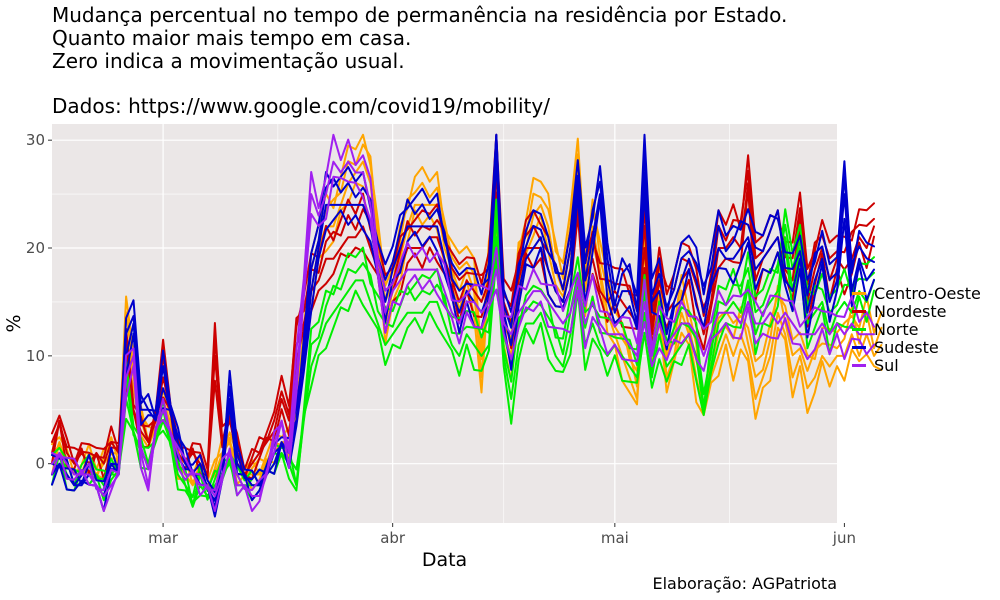 The height and width of the screenshot is (600, 1000). What do you see at coordinates (163, 538) in the screenshot?
I see `x-tick-label: mar` at bounding box center [163, 538].